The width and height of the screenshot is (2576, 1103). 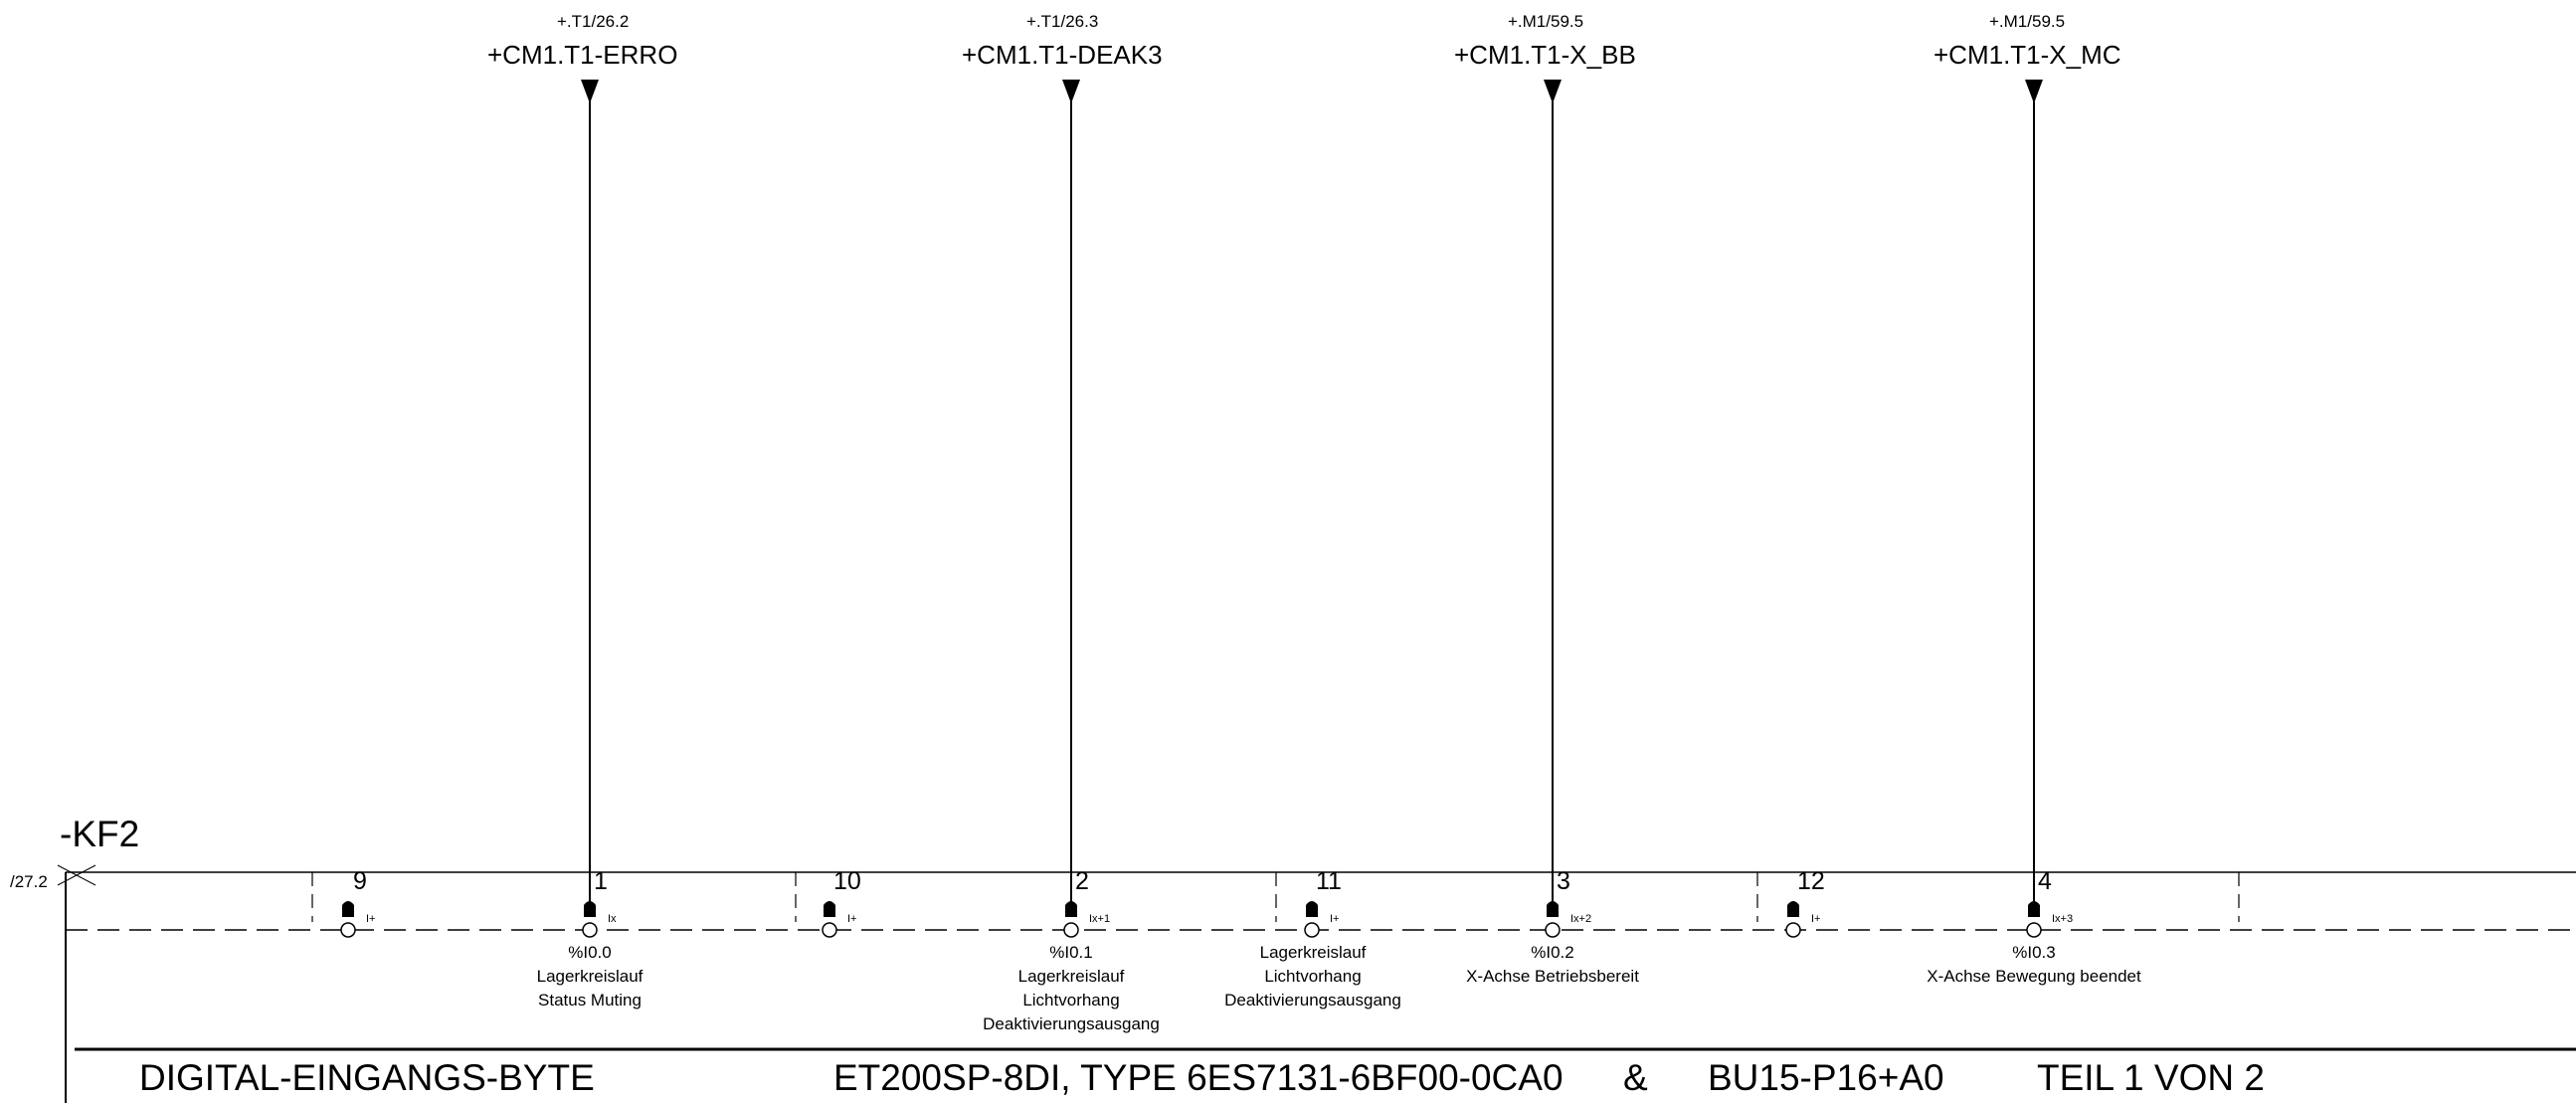 I want to click on signal-ref: +.T1/26.2, so click(x=593, y=22).